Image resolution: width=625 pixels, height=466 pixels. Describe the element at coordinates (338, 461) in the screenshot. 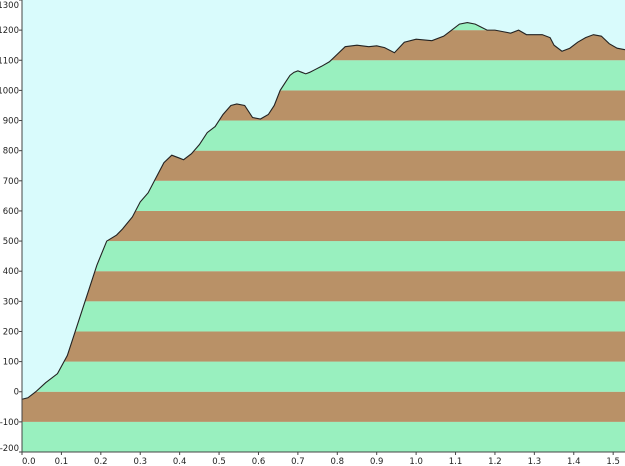

I see `x-tick-label: 0.8` at that location.